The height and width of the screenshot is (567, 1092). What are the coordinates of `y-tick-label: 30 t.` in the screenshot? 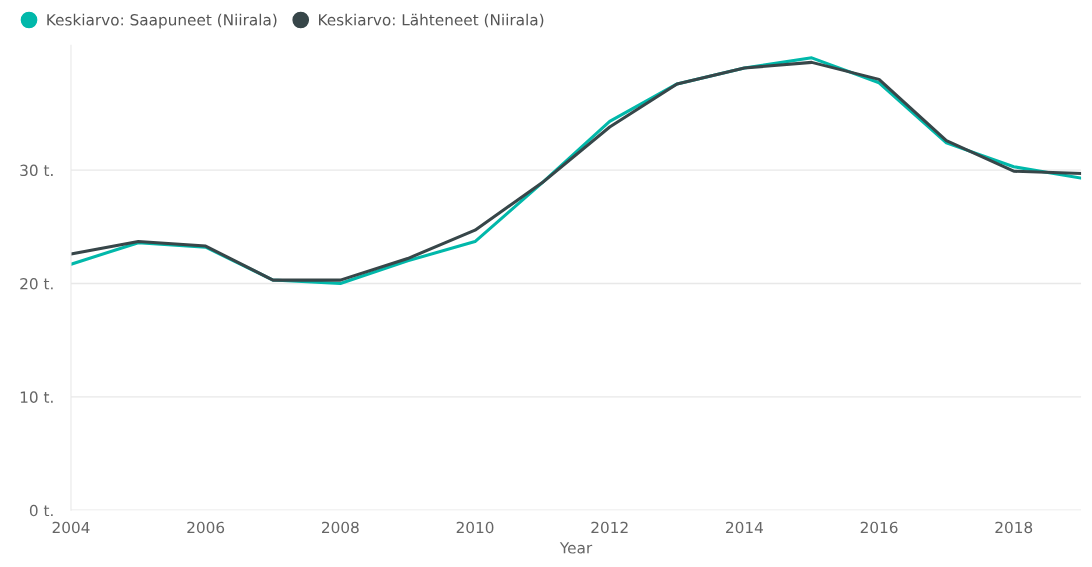 It's located at (36, 170).